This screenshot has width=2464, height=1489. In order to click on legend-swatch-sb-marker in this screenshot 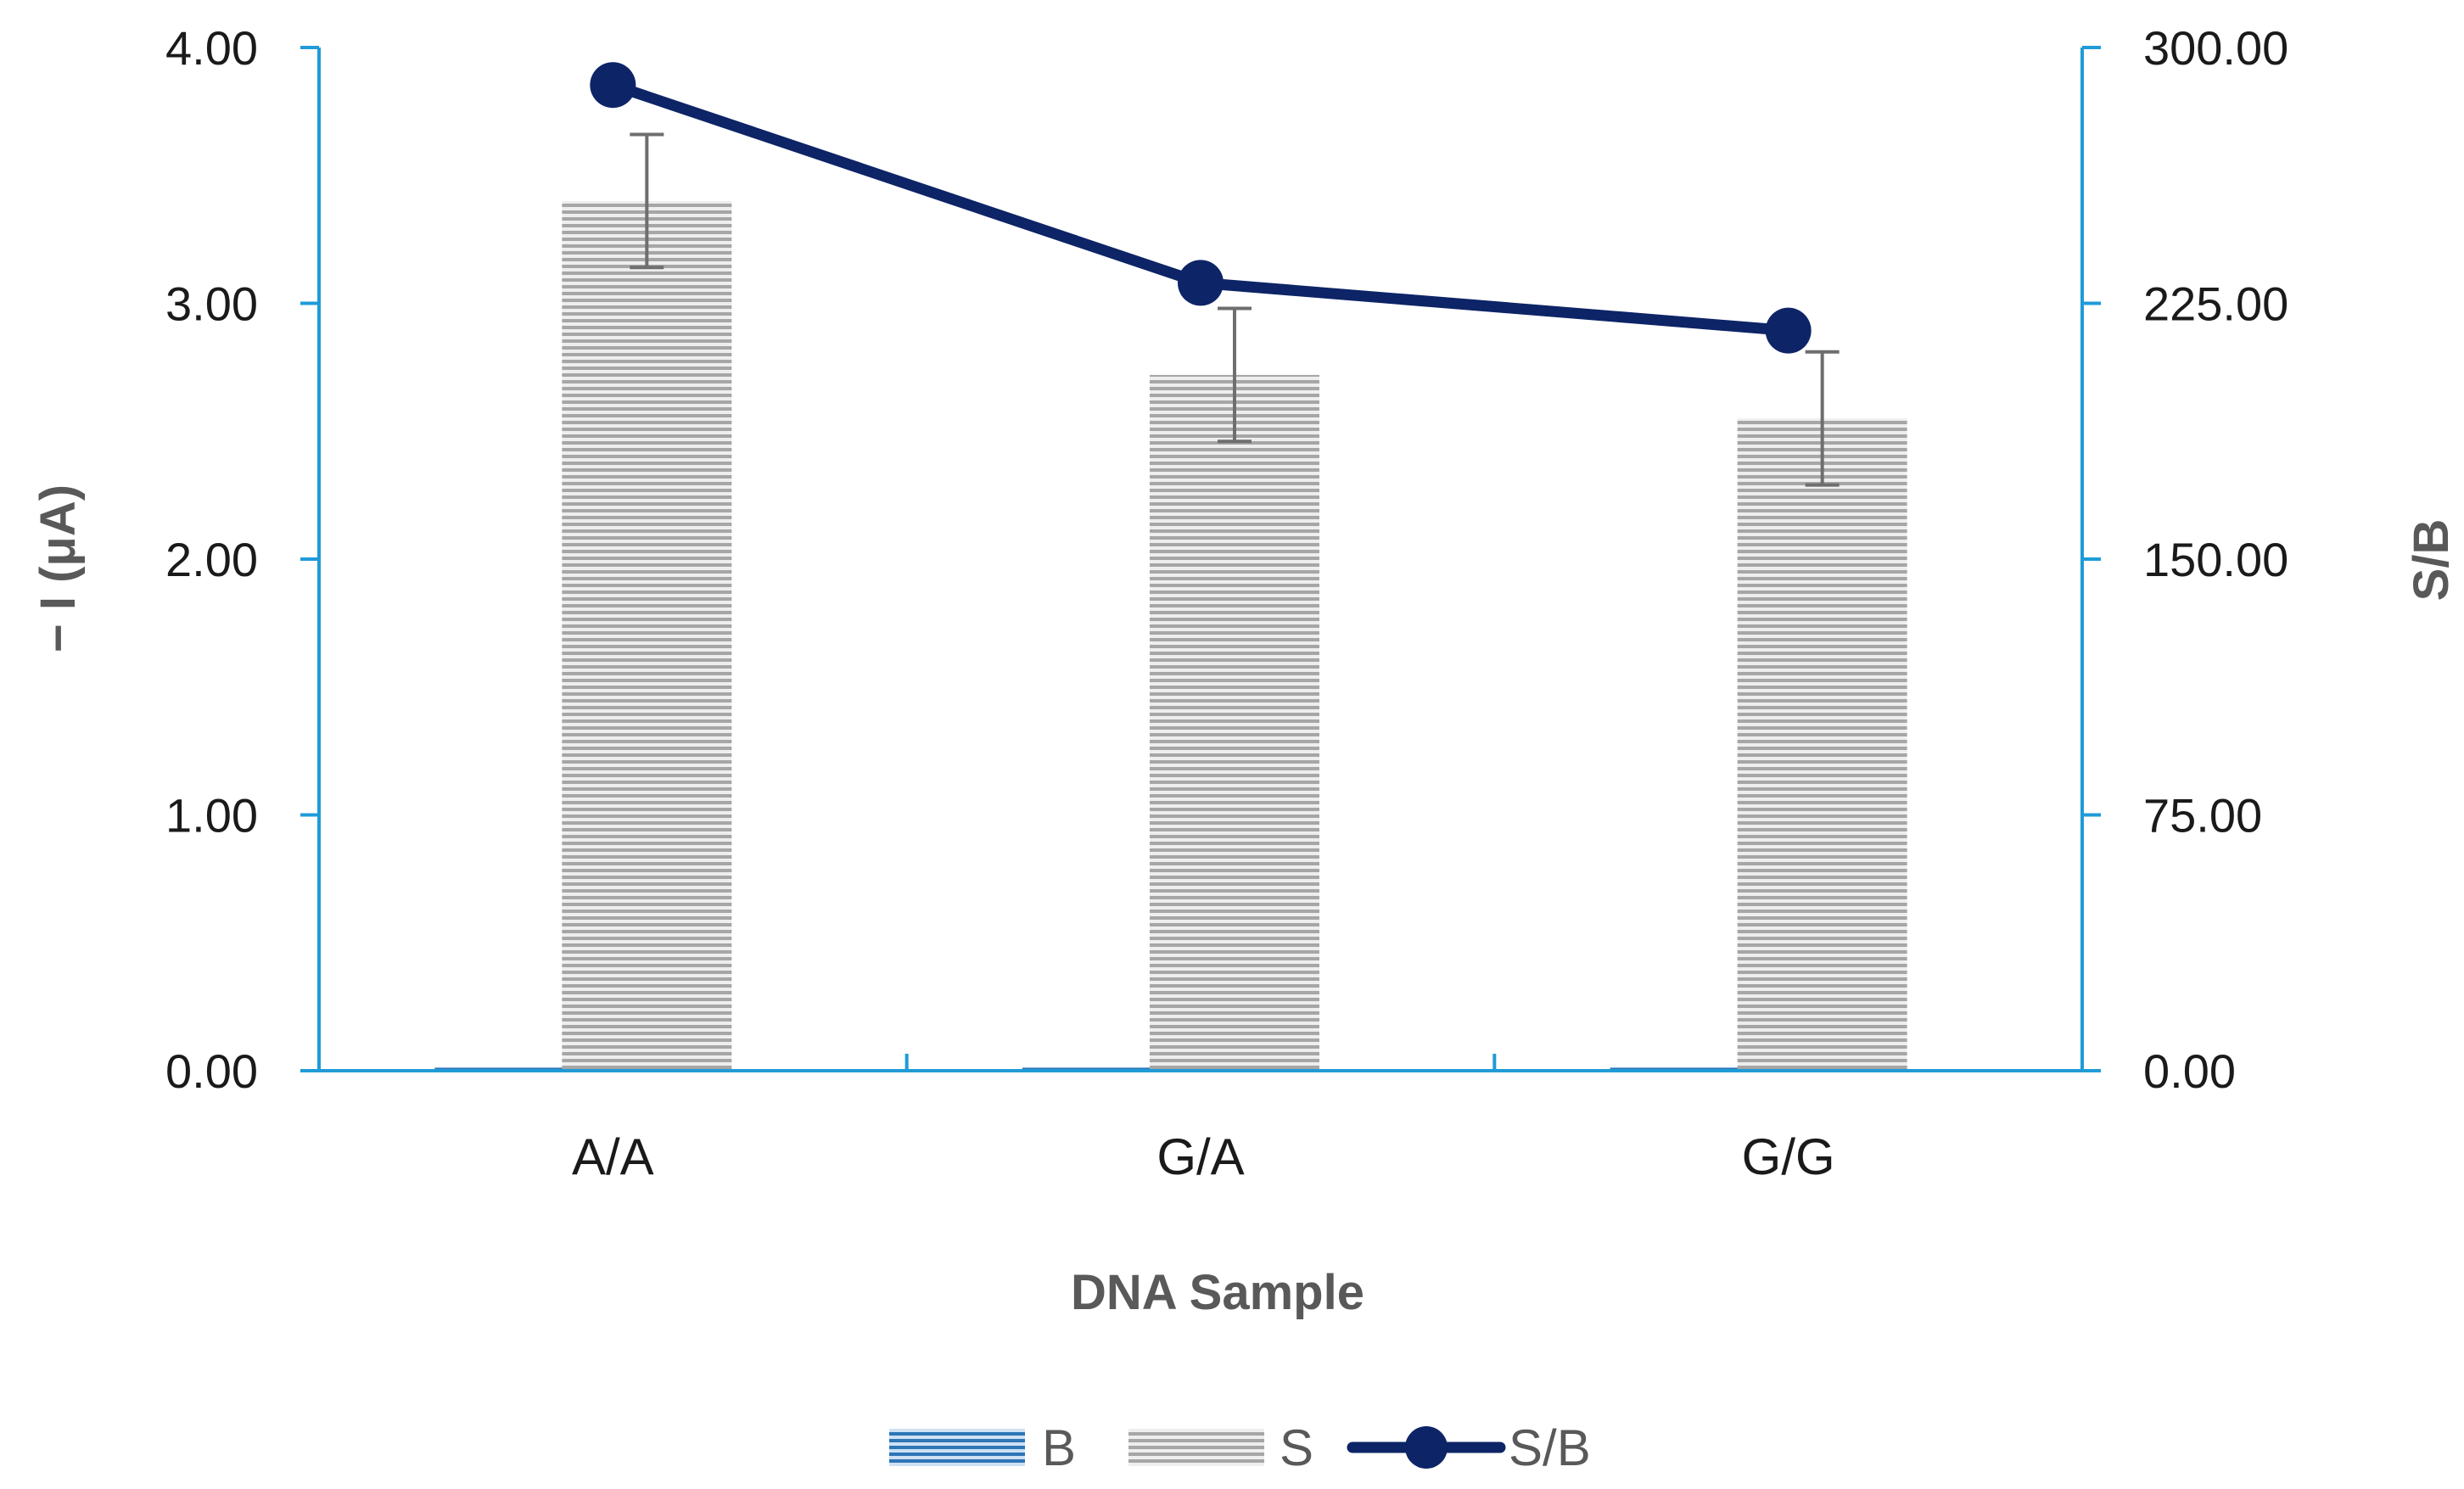, I will do `click(1426, 1447)`.